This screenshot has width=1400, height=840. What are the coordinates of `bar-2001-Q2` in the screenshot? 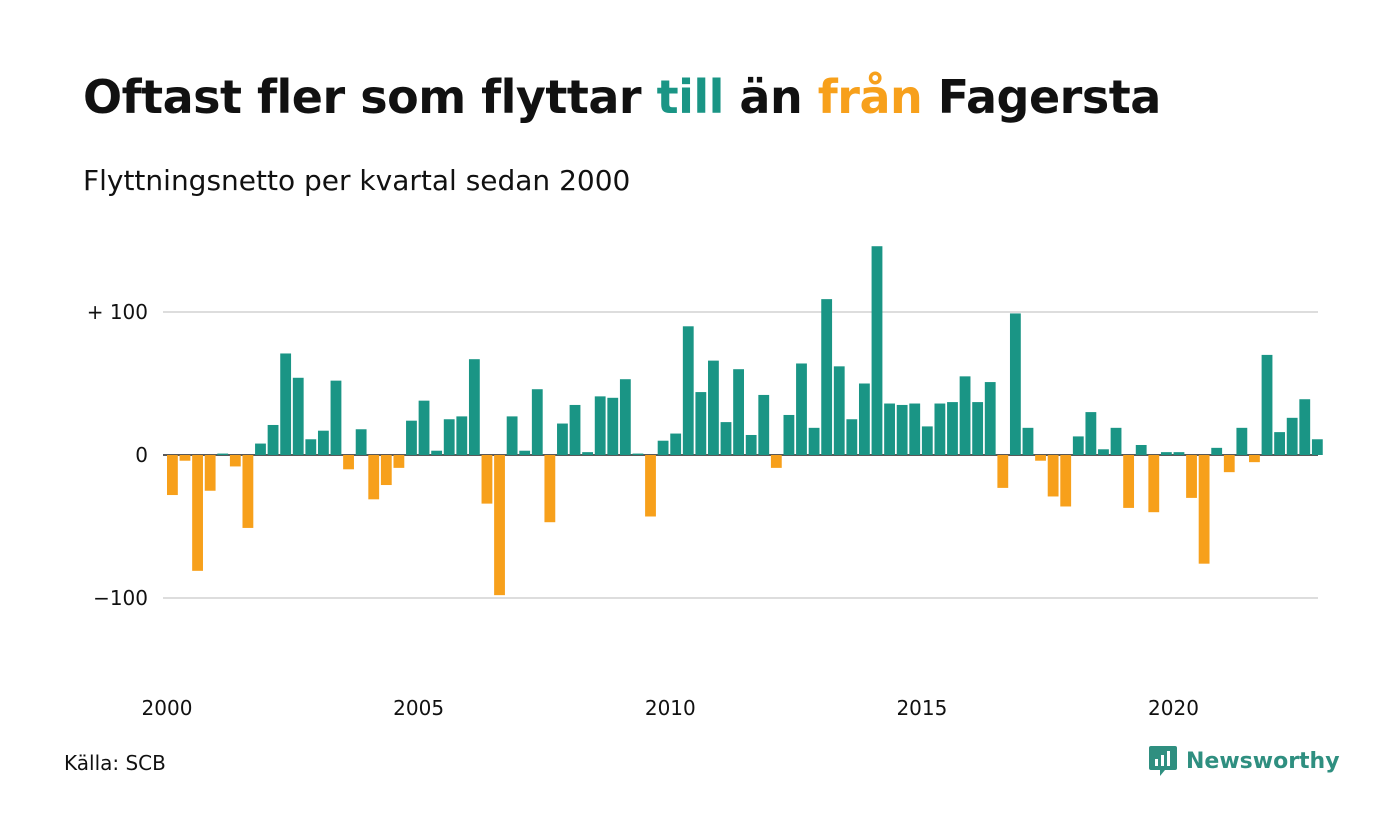 It's located at (235, 461).